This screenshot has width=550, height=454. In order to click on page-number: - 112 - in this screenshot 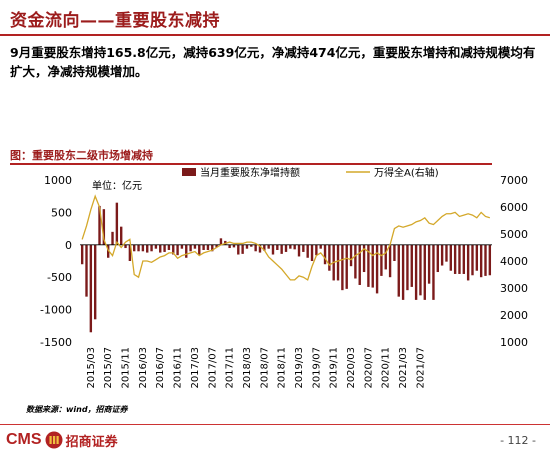, I will do `click(518, 440)`.